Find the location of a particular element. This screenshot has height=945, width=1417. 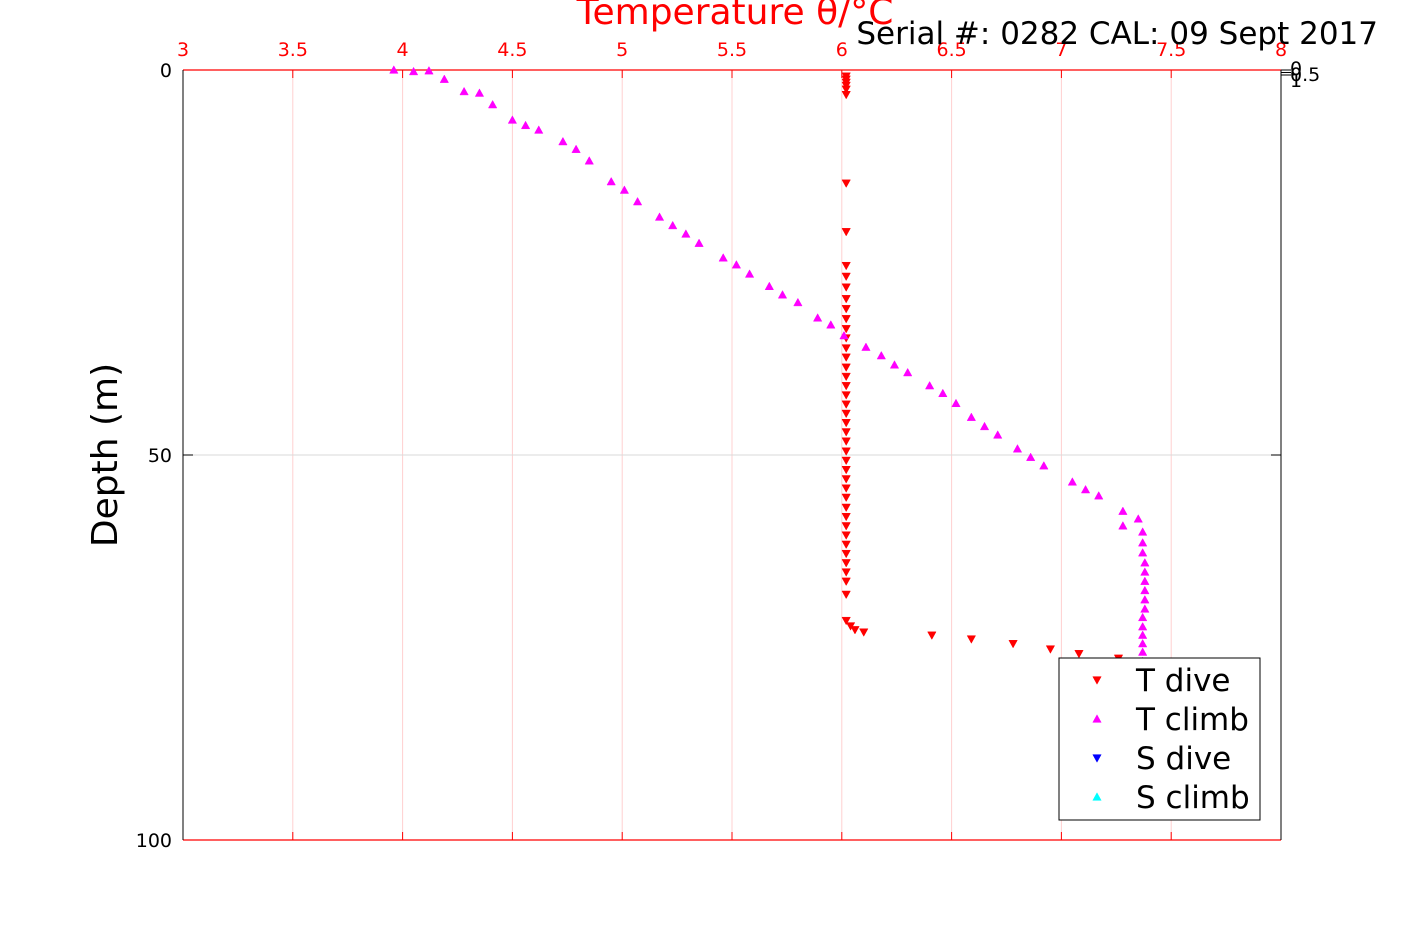

chart-title: Temperature θ/°C is located at coordinates (735, 16).